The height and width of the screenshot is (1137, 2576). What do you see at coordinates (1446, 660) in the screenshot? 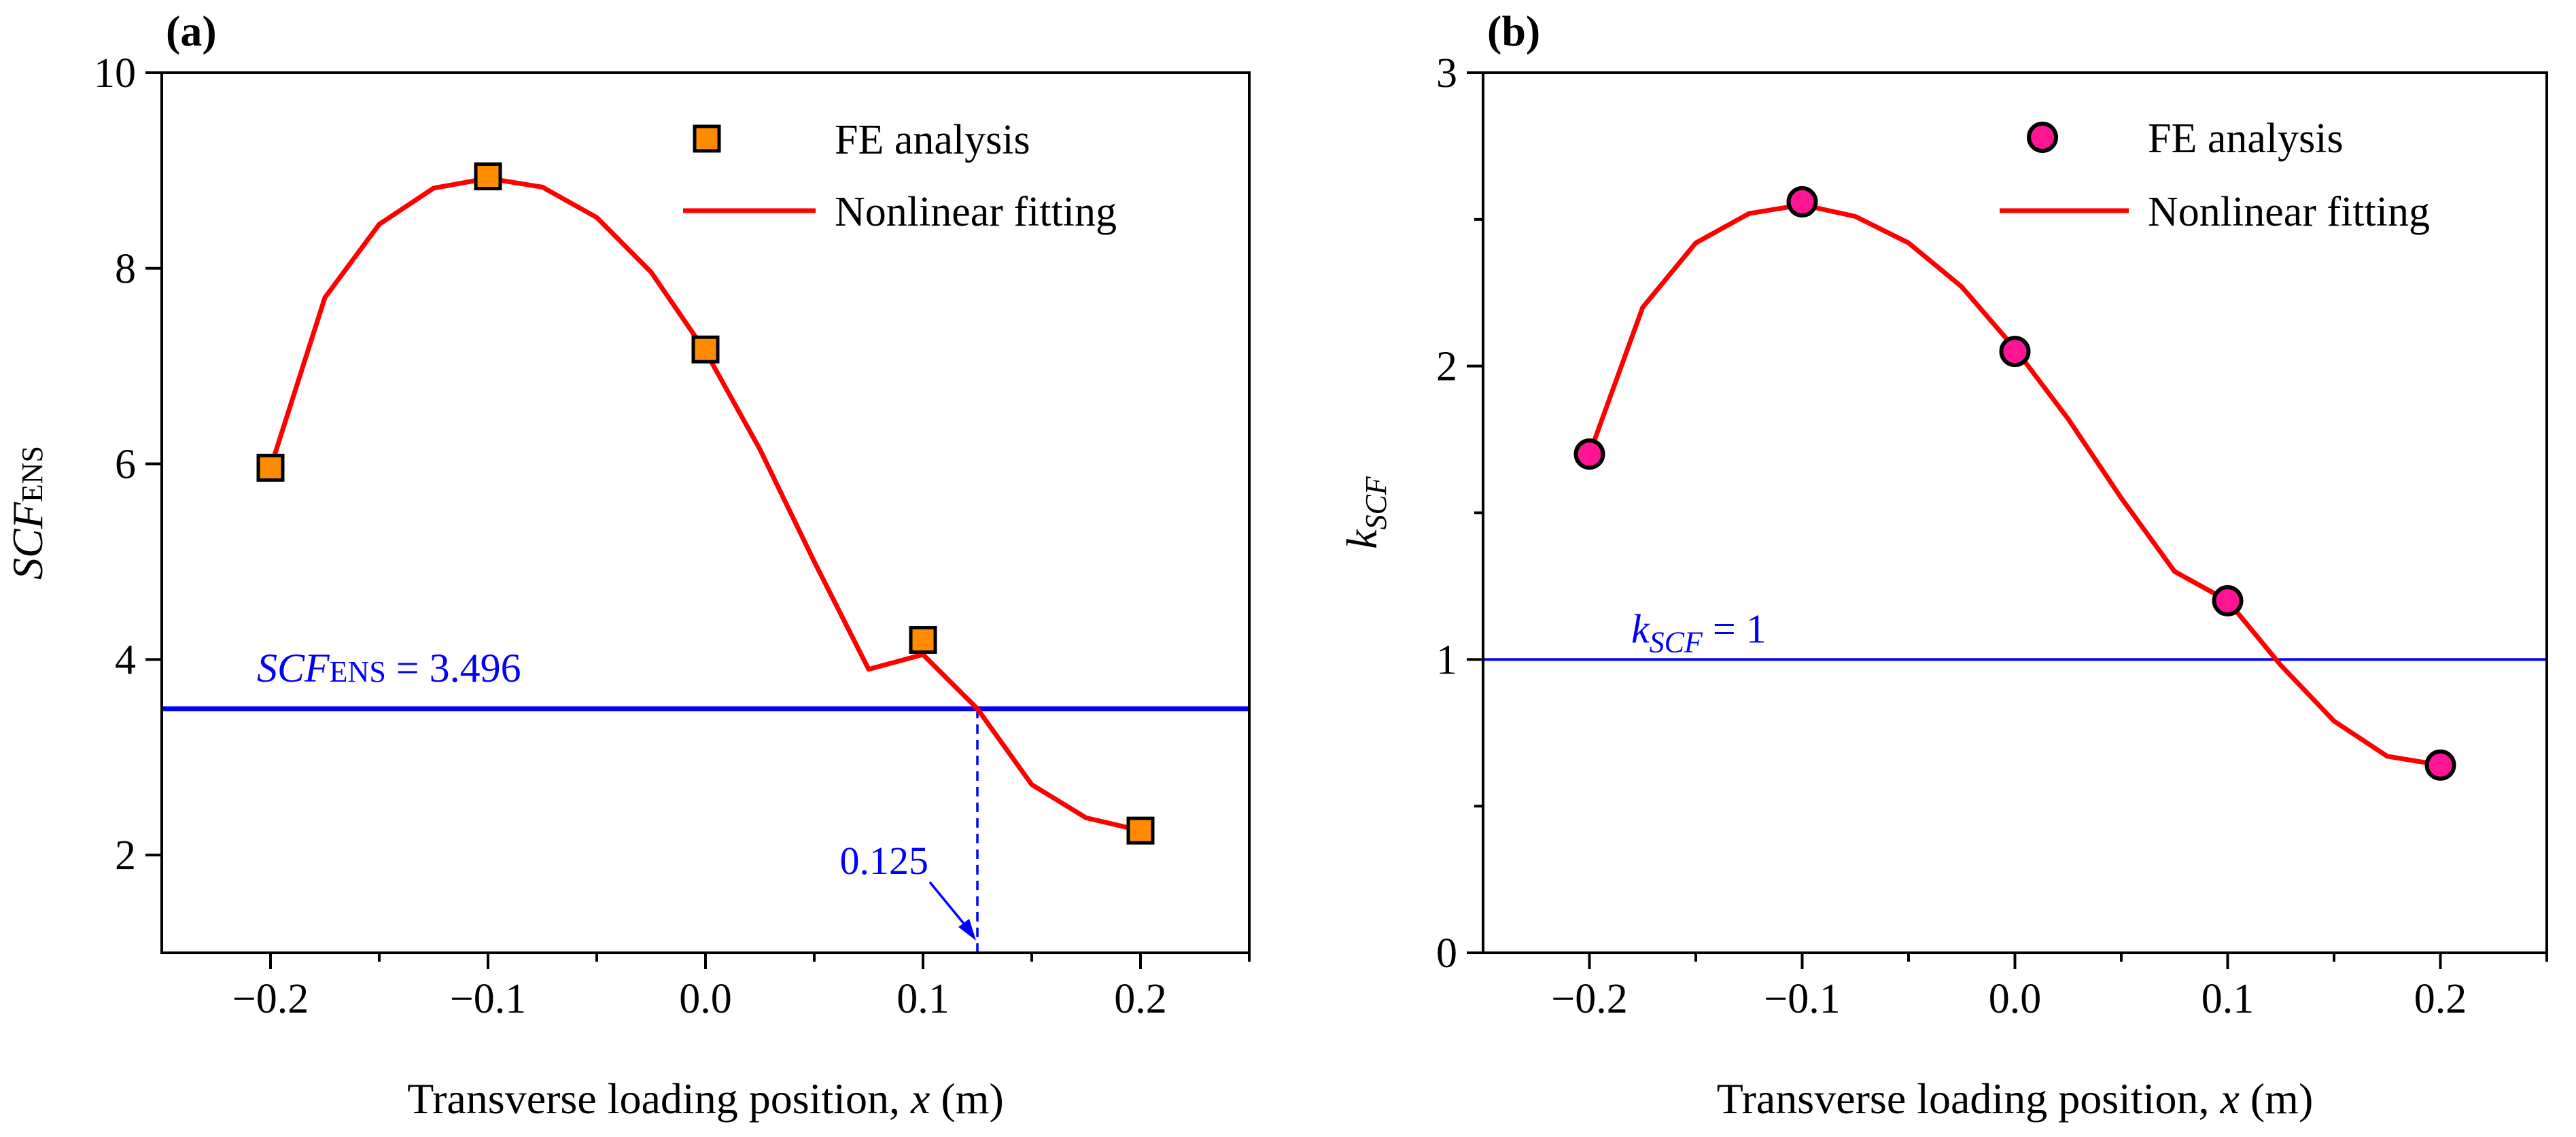
I see `y-tick-label: 1` at bounding box center [1446, 660].